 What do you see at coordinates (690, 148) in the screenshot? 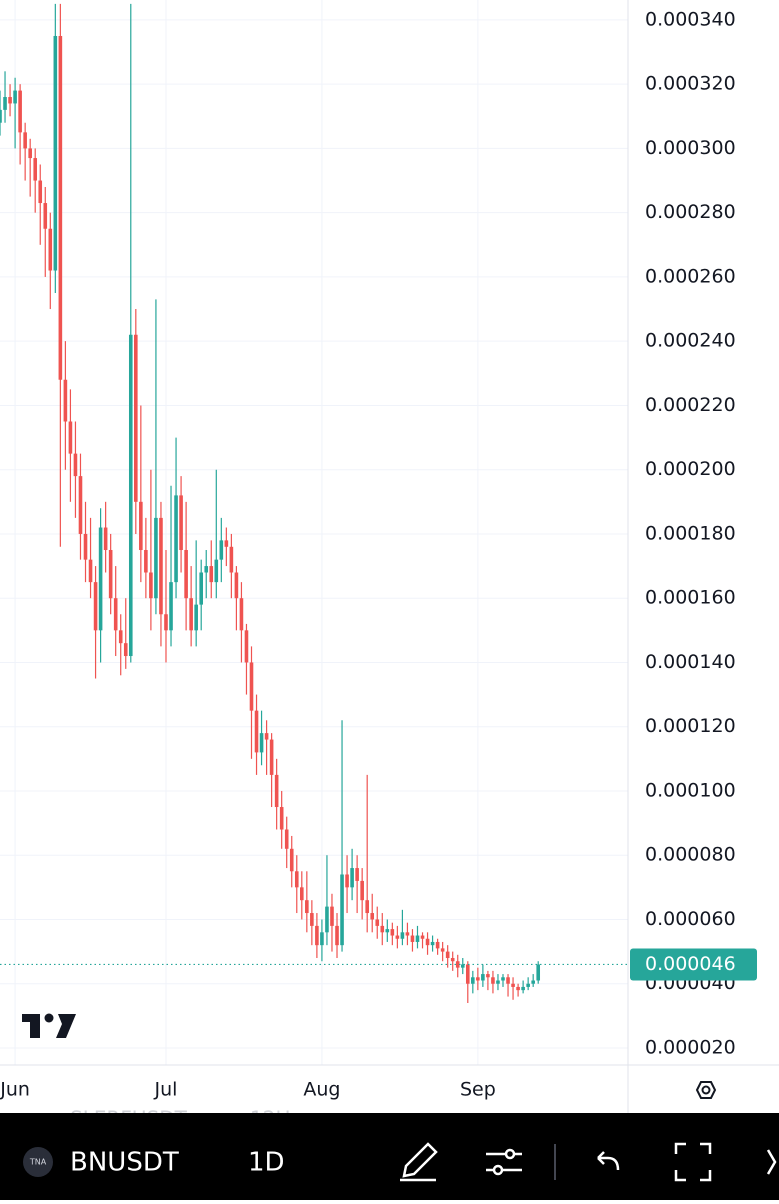
I see `y-tick-label: 0.000300` at bounding box center [690, 148].